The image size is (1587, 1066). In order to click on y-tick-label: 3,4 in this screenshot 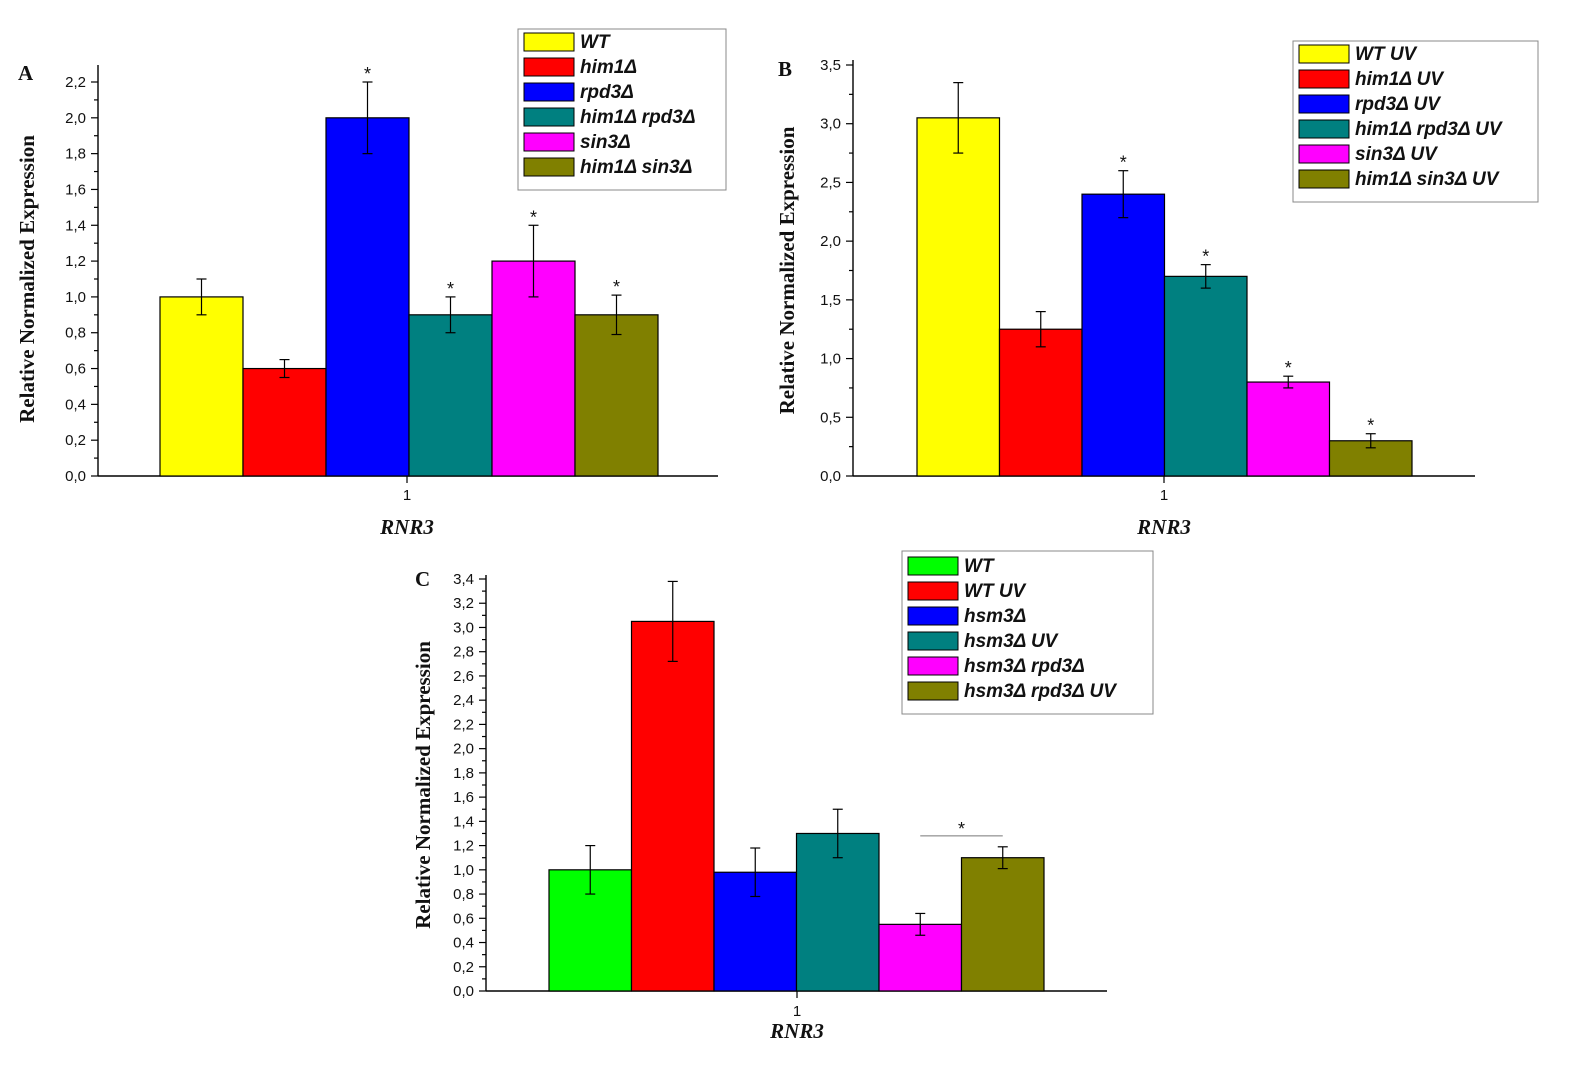, I will do `click(463, 579)`.